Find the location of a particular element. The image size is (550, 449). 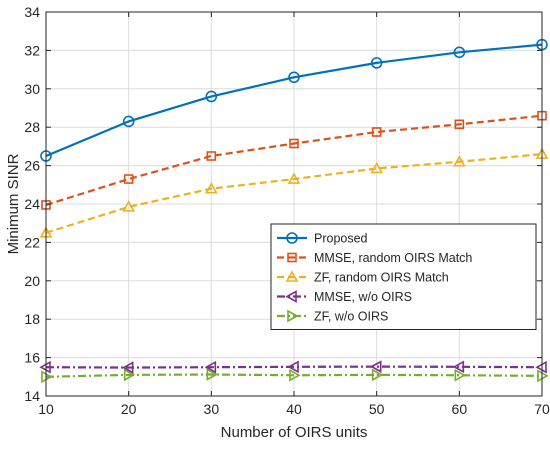

legend-item: ZF, random OIRS Match is located at coordinates (363, 277).